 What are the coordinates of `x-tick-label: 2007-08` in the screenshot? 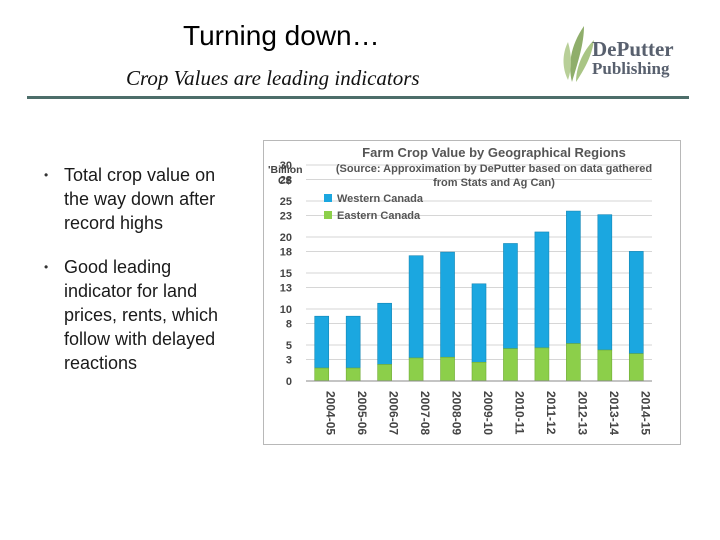 It's located at (425, 413).